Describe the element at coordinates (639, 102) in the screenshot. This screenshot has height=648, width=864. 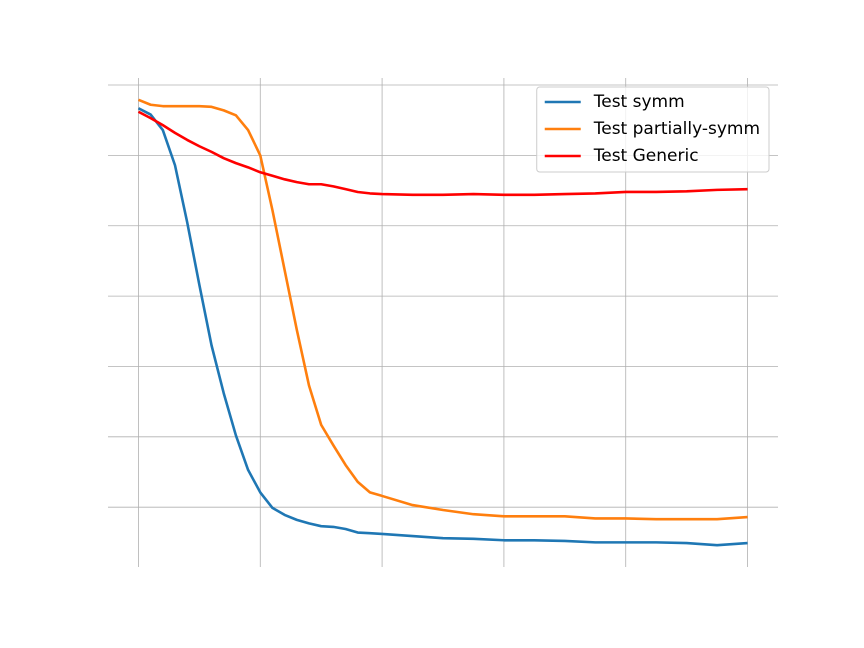
I see `legend-label: Test symm` at that location.